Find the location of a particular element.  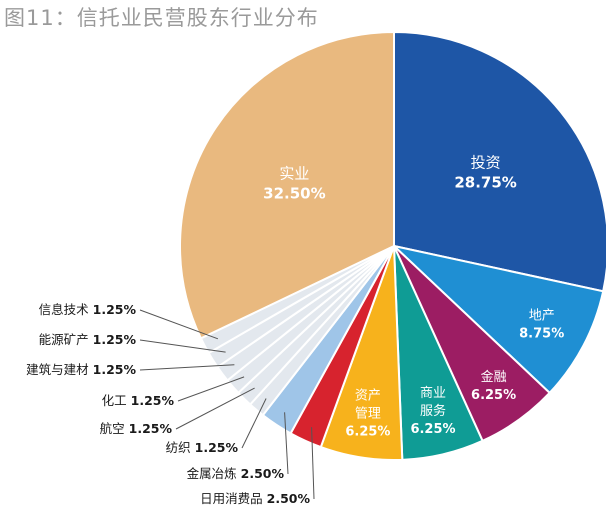

slice-label-6: 金属冶炼 2.50% is located at coordinates (236, 473).